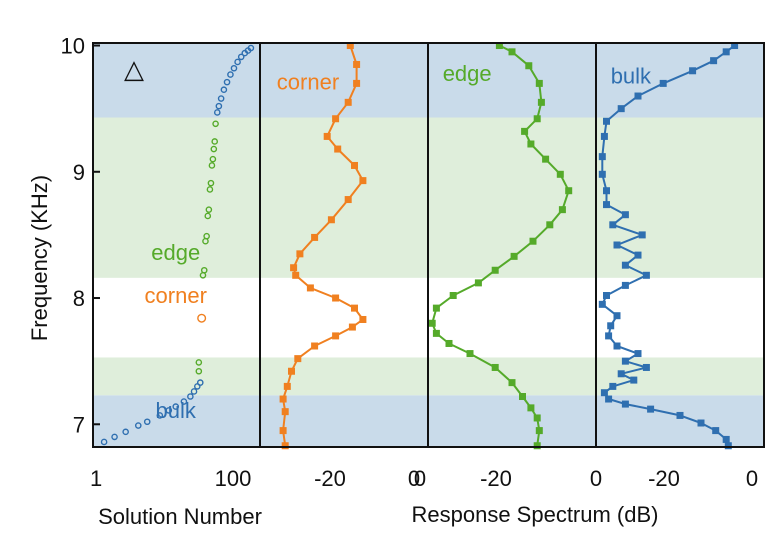 The width and height of the screenshot is (769, 538). I want to click on edge-panel-label: edge, so click(467, 73).